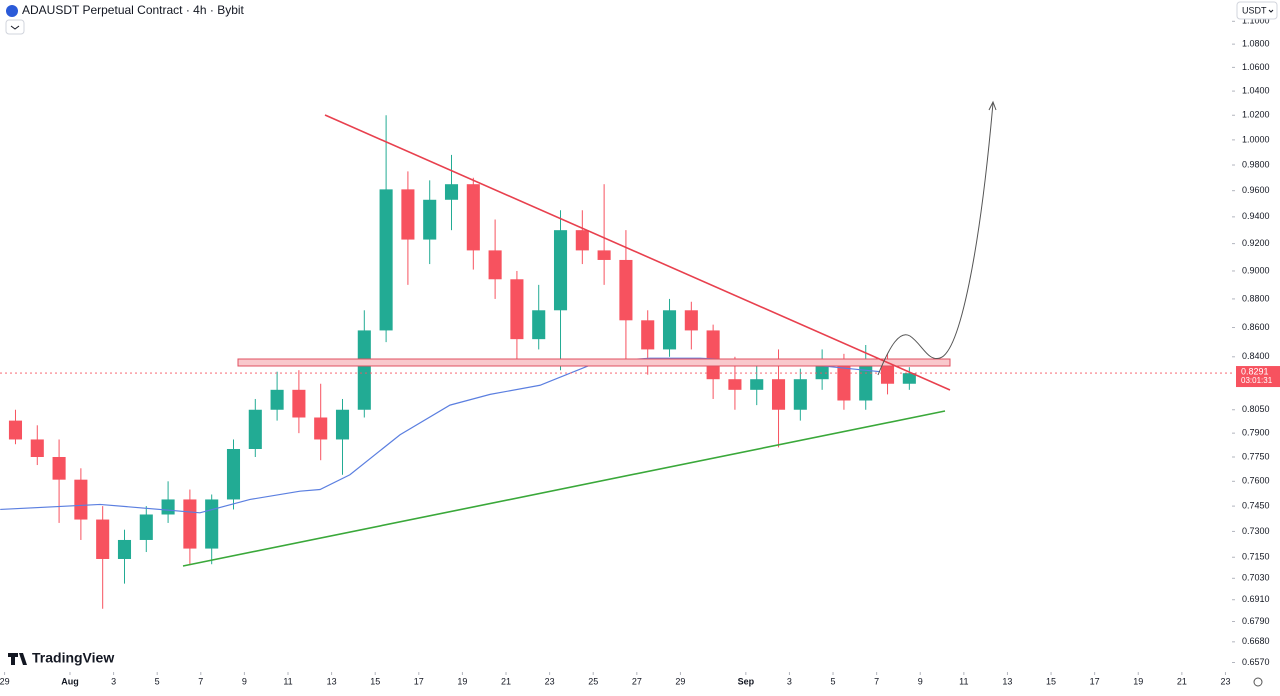  What do you see at coordinates (1256, 216) in the screenshot?
I see `y-tick-label: 0.9400` at bounding box center [1256, 216].